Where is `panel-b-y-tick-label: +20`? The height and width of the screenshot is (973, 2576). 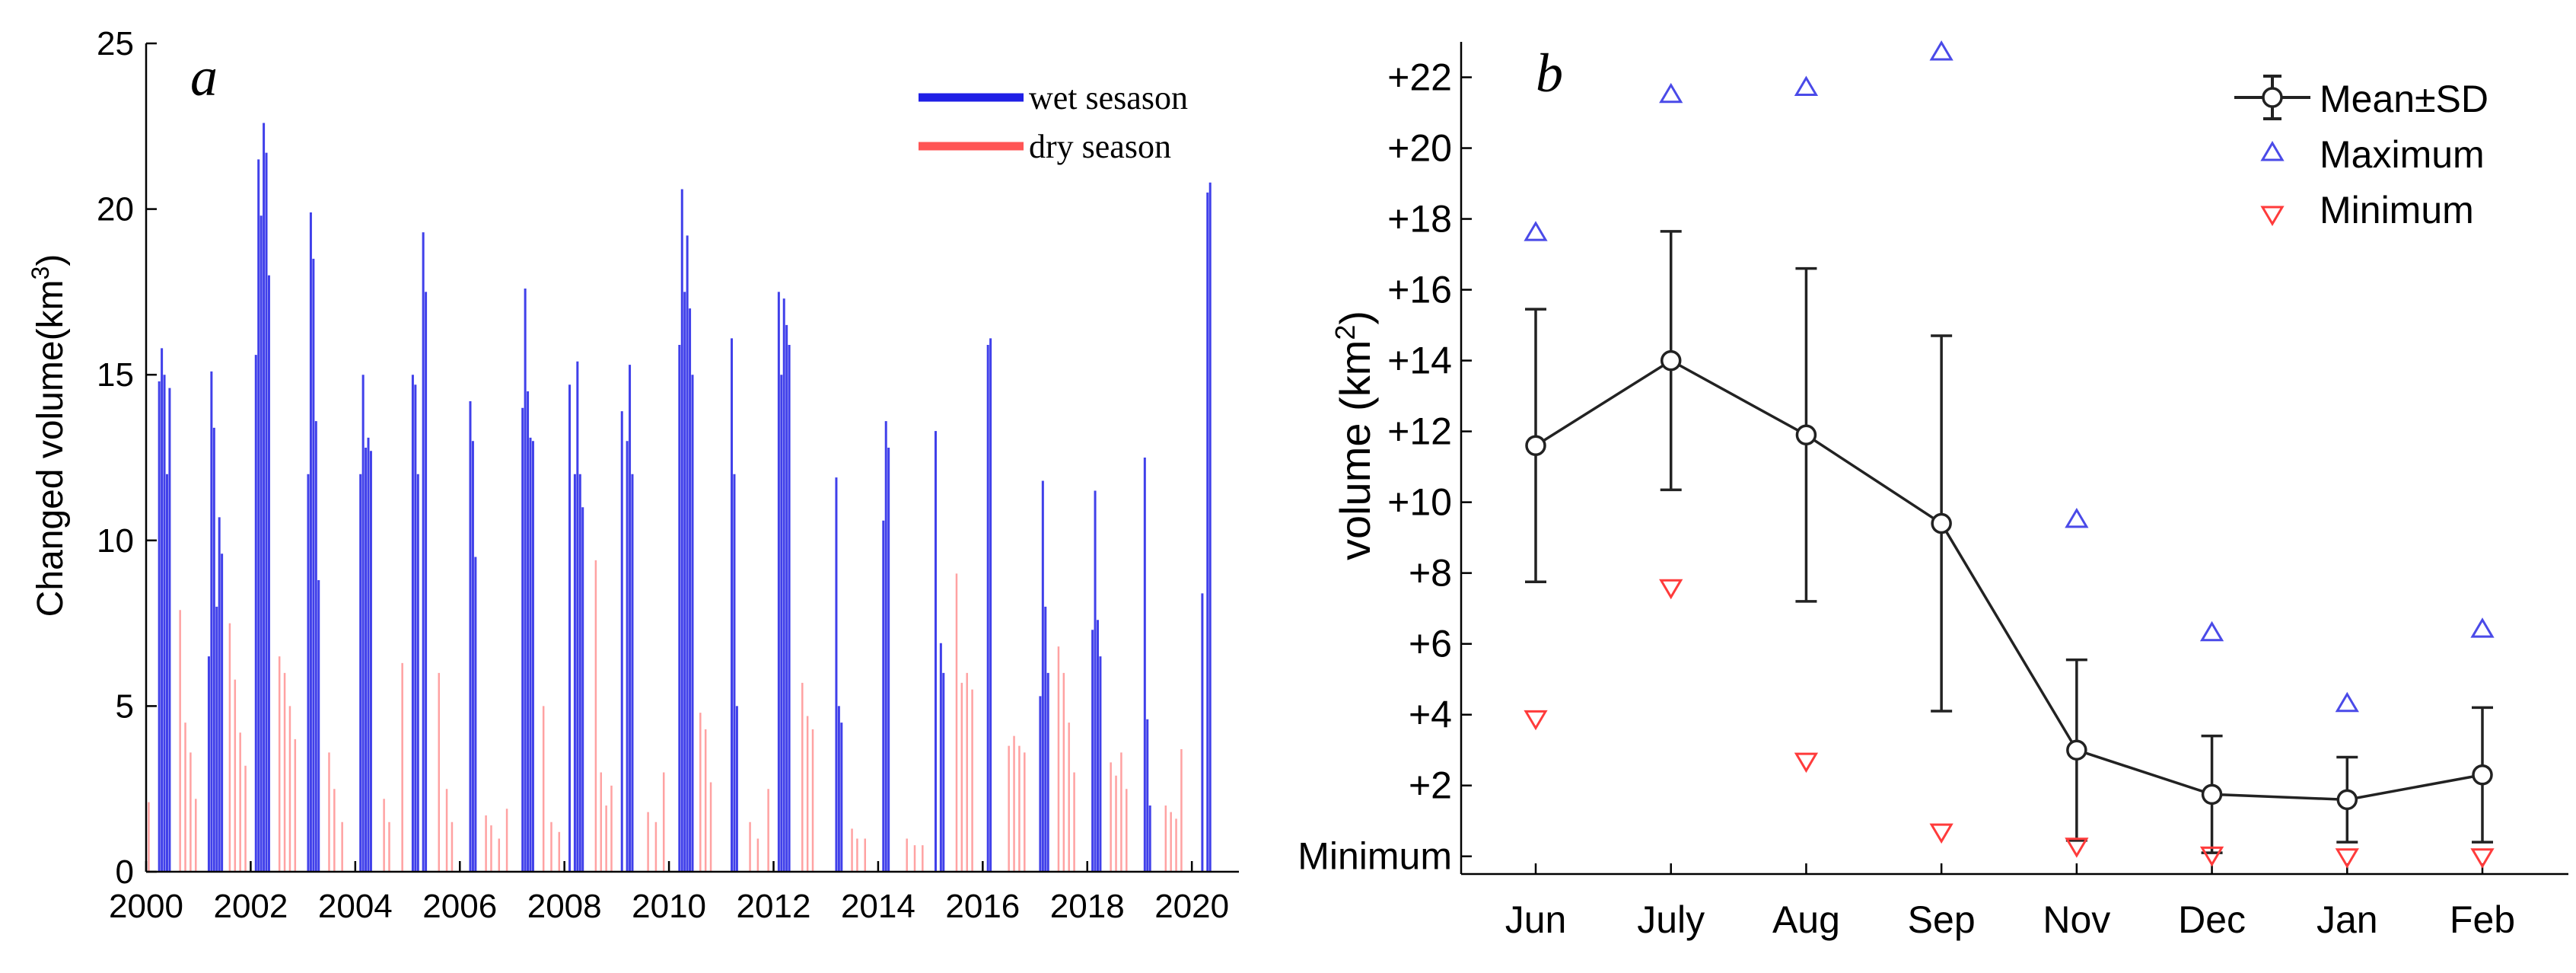 panel-b-y-tick-label: +20 is located at coordinates (1419, 148).